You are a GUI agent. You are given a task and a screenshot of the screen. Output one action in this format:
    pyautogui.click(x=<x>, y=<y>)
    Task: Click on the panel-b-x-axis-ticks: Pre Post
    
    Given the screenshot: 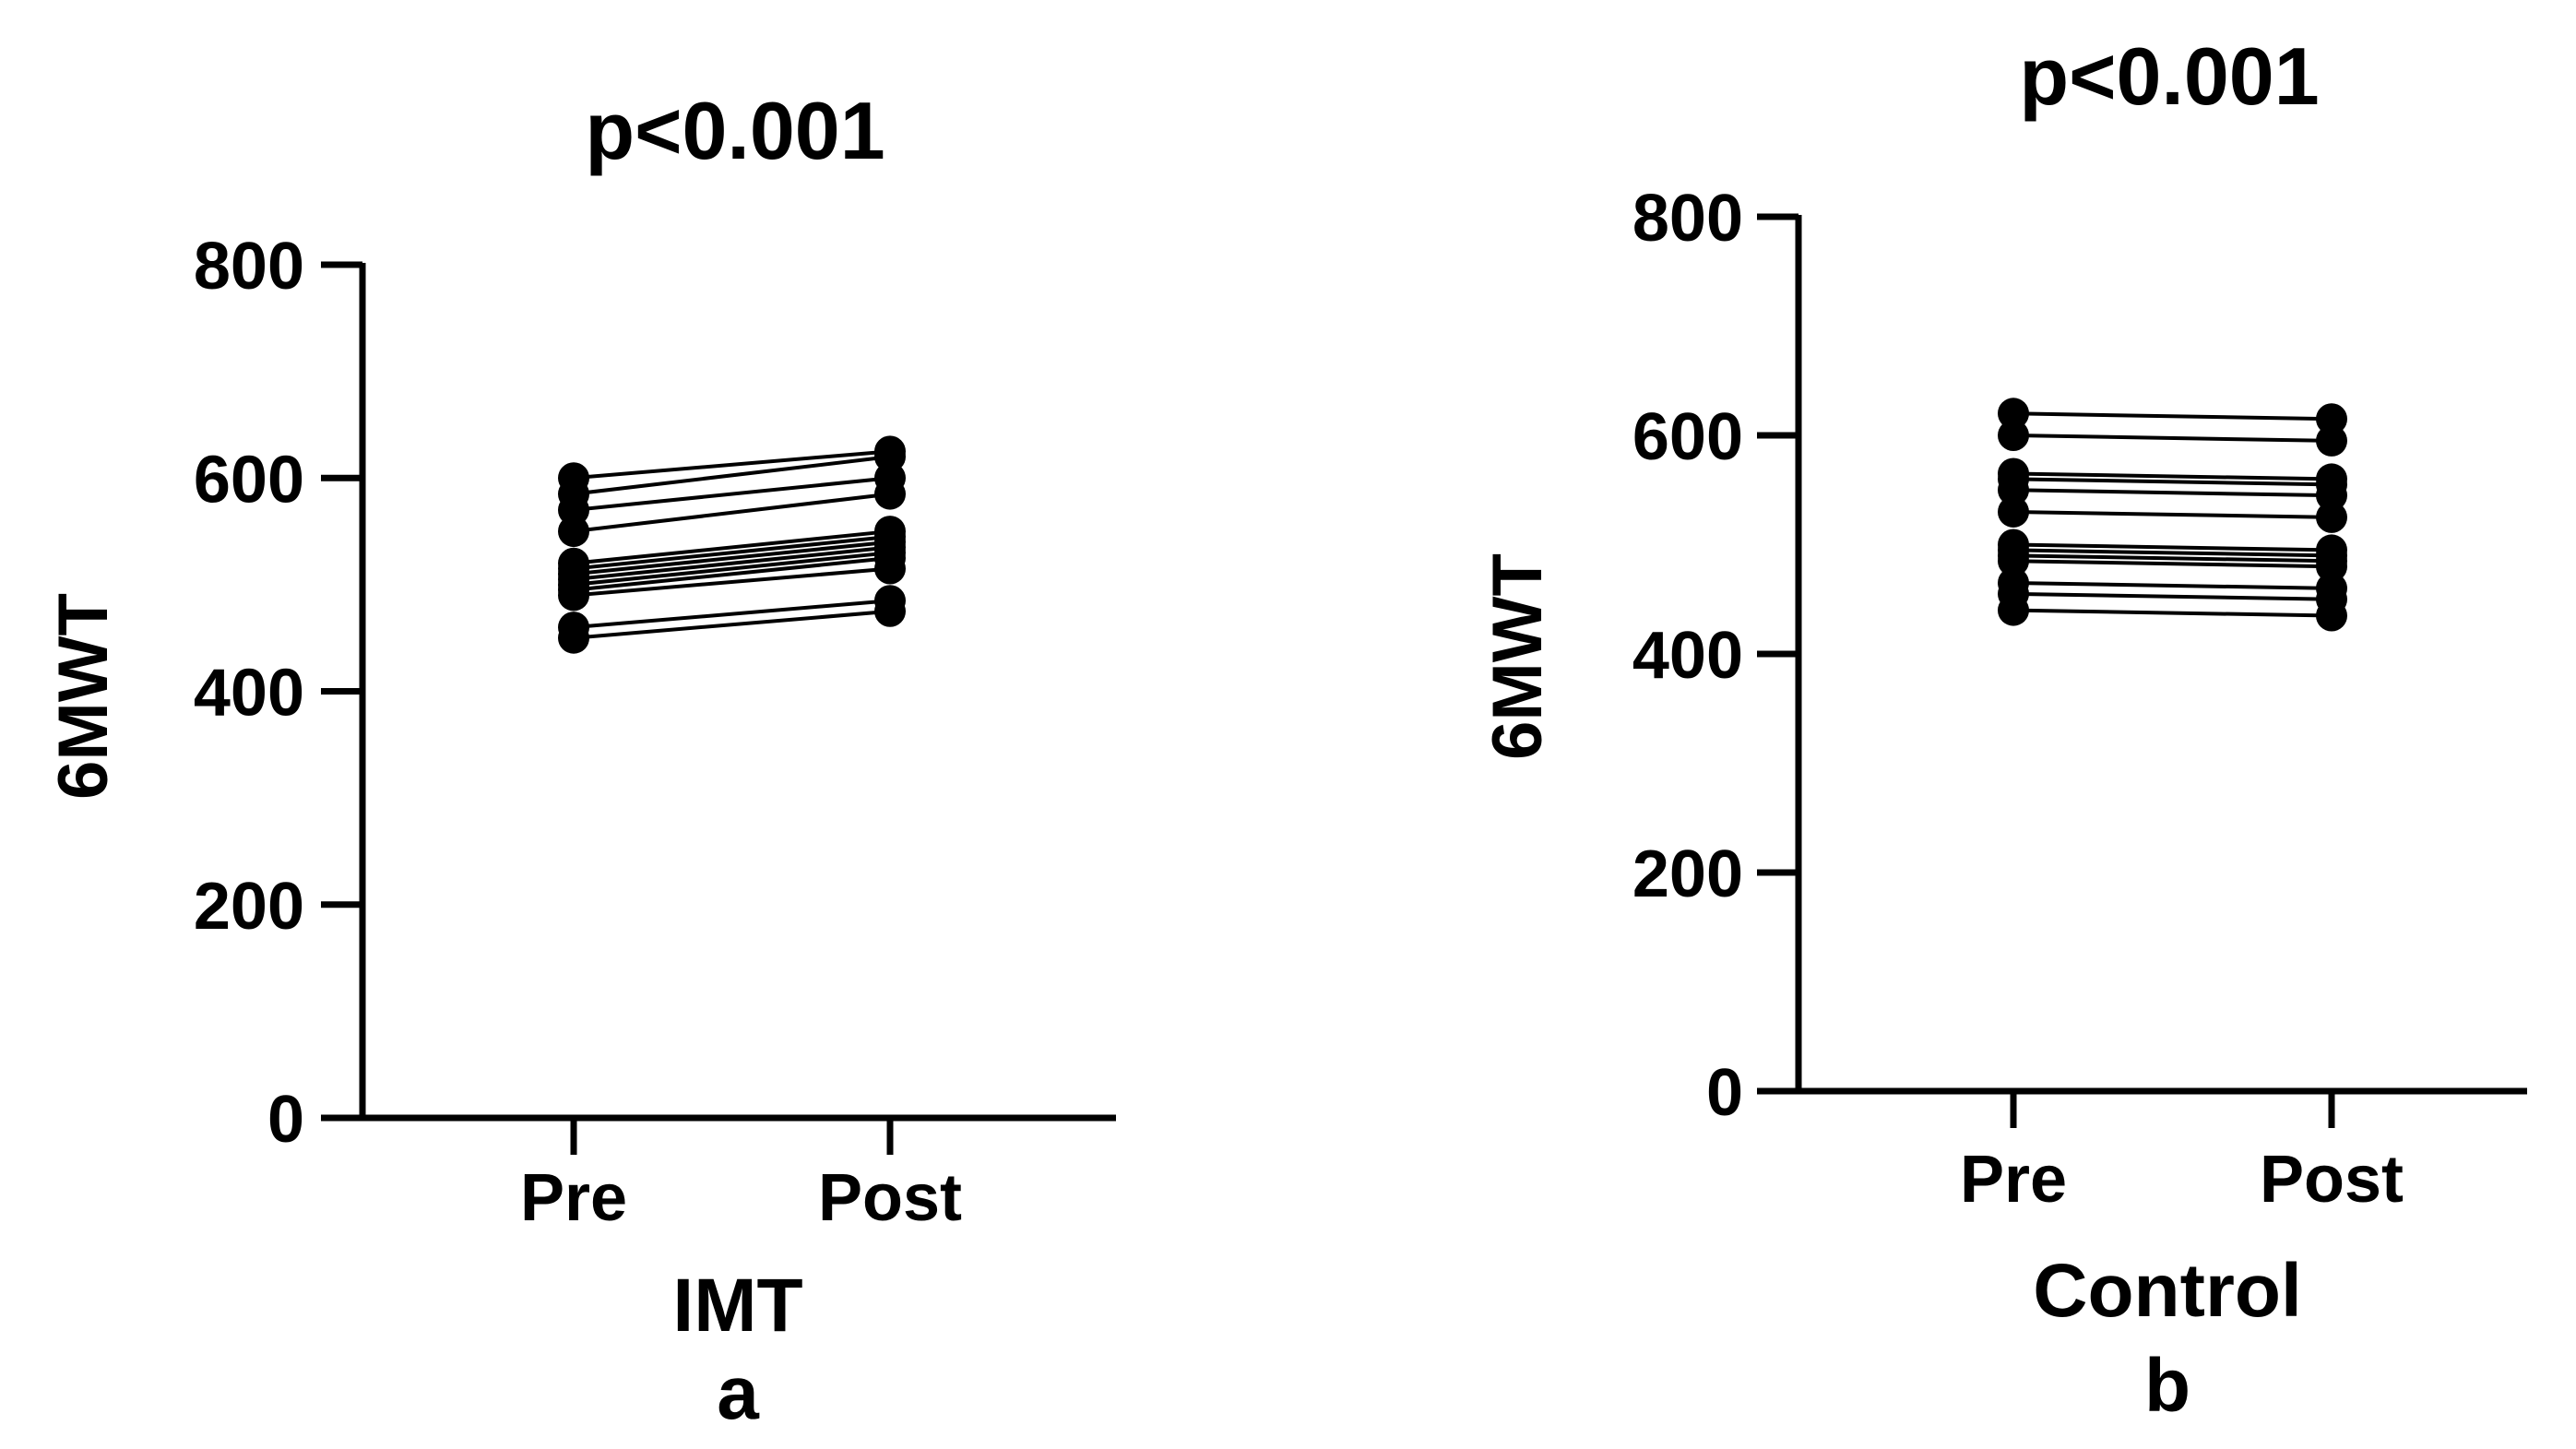 What is the action you would take?
    pyautogui.click(x=2182, y=1154)
    